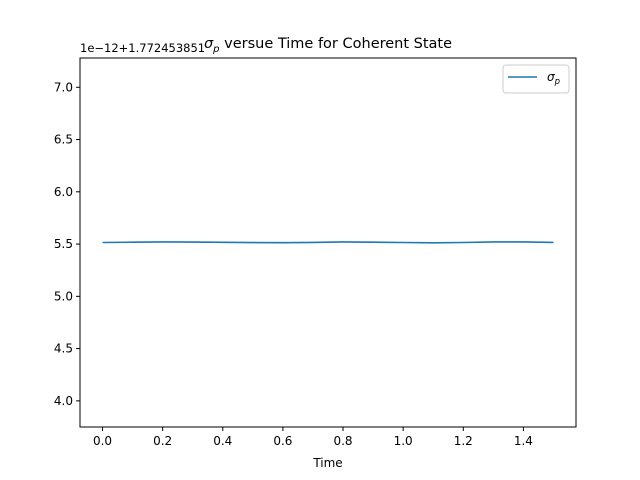 The height and width of the screenshot is (480, 640). What do you see at coordinates (63, 140) in the screenshot?
I see `y-tick-label: 6.5` at bounding box center [63, 140].